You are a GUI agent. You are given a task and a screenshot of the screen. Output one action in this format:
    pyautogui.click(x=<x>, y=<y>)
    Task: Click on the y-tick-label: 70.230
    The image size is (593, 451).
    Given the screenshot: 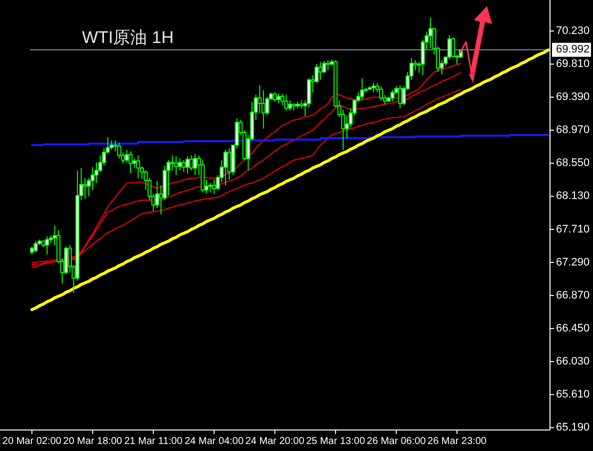 What is the action you would take?
    pyautogui.click(x=573, y=30)
    